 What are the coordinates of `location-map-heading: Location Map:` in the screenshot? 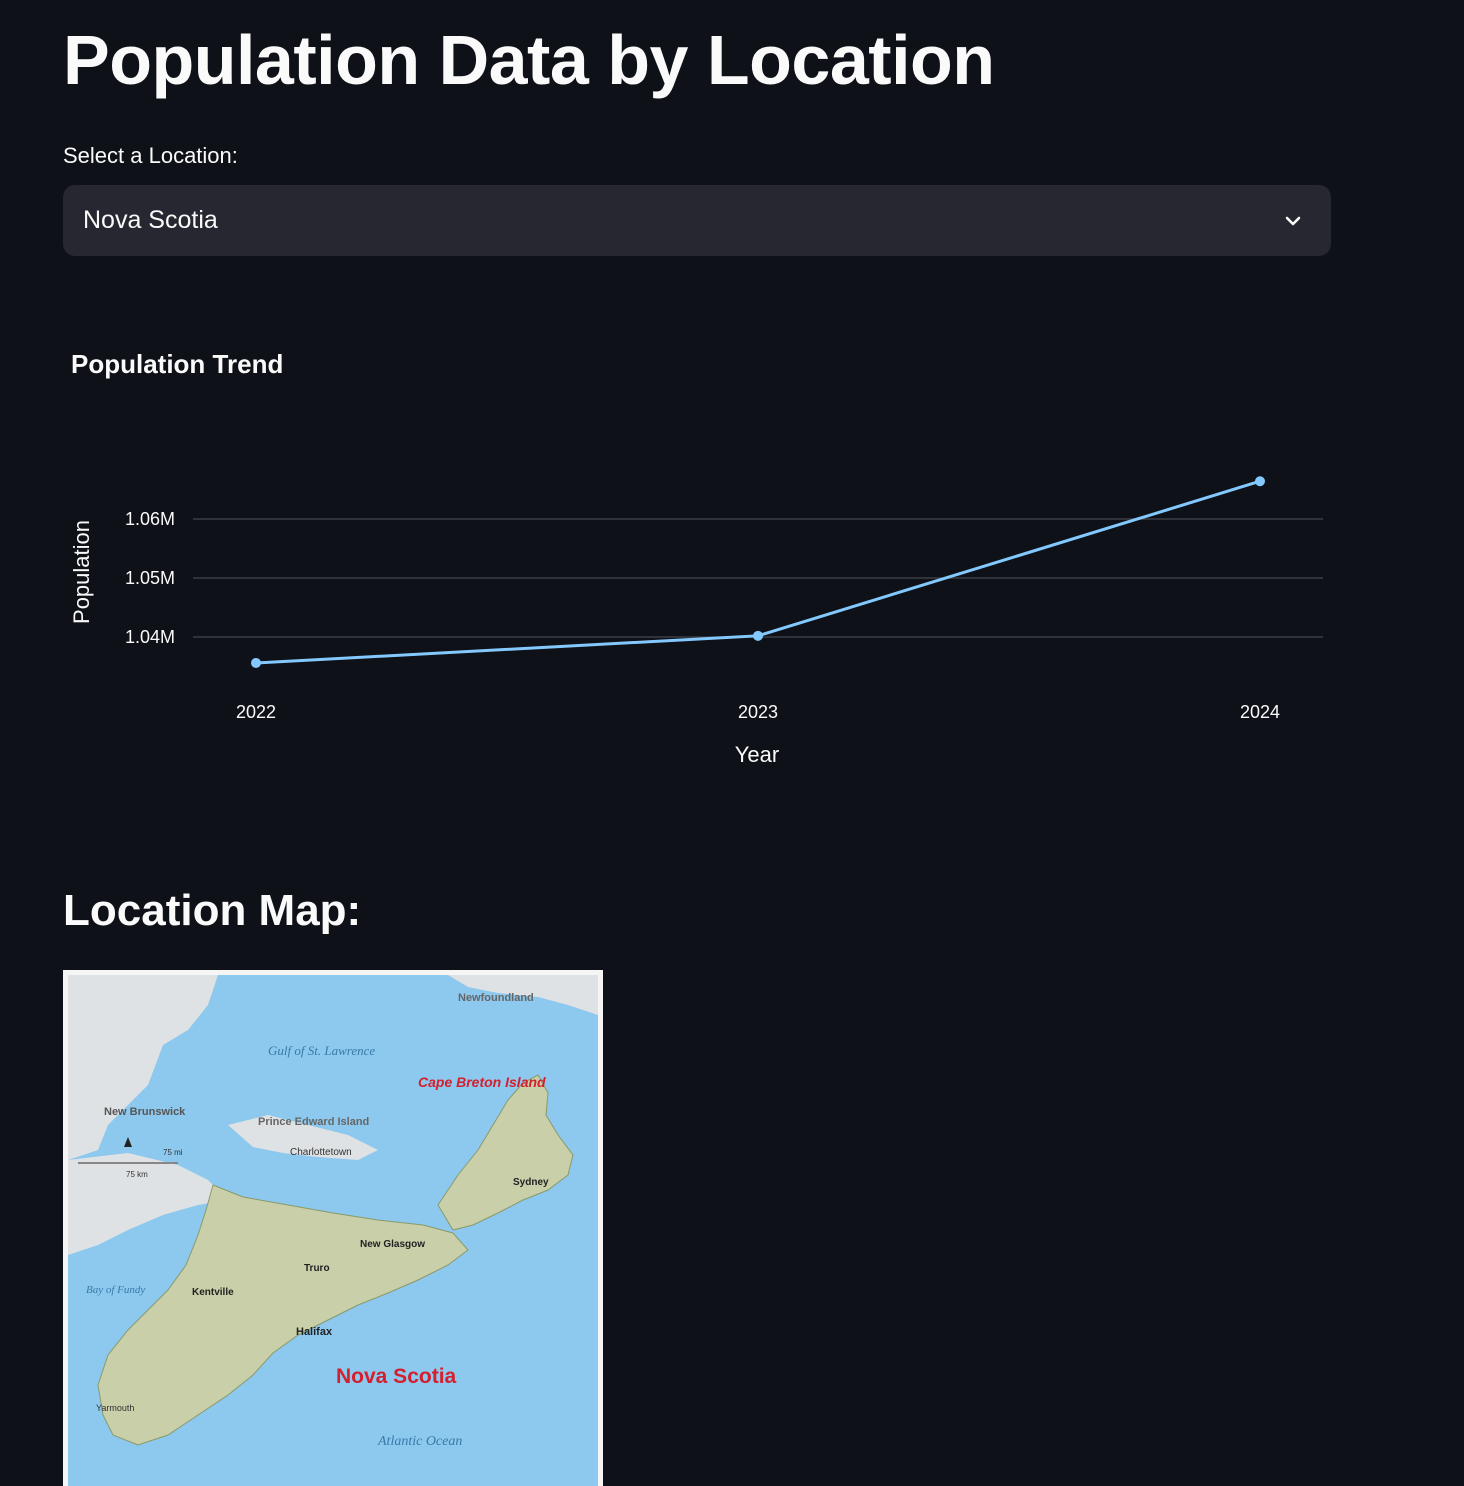 It's located at (212, 910).